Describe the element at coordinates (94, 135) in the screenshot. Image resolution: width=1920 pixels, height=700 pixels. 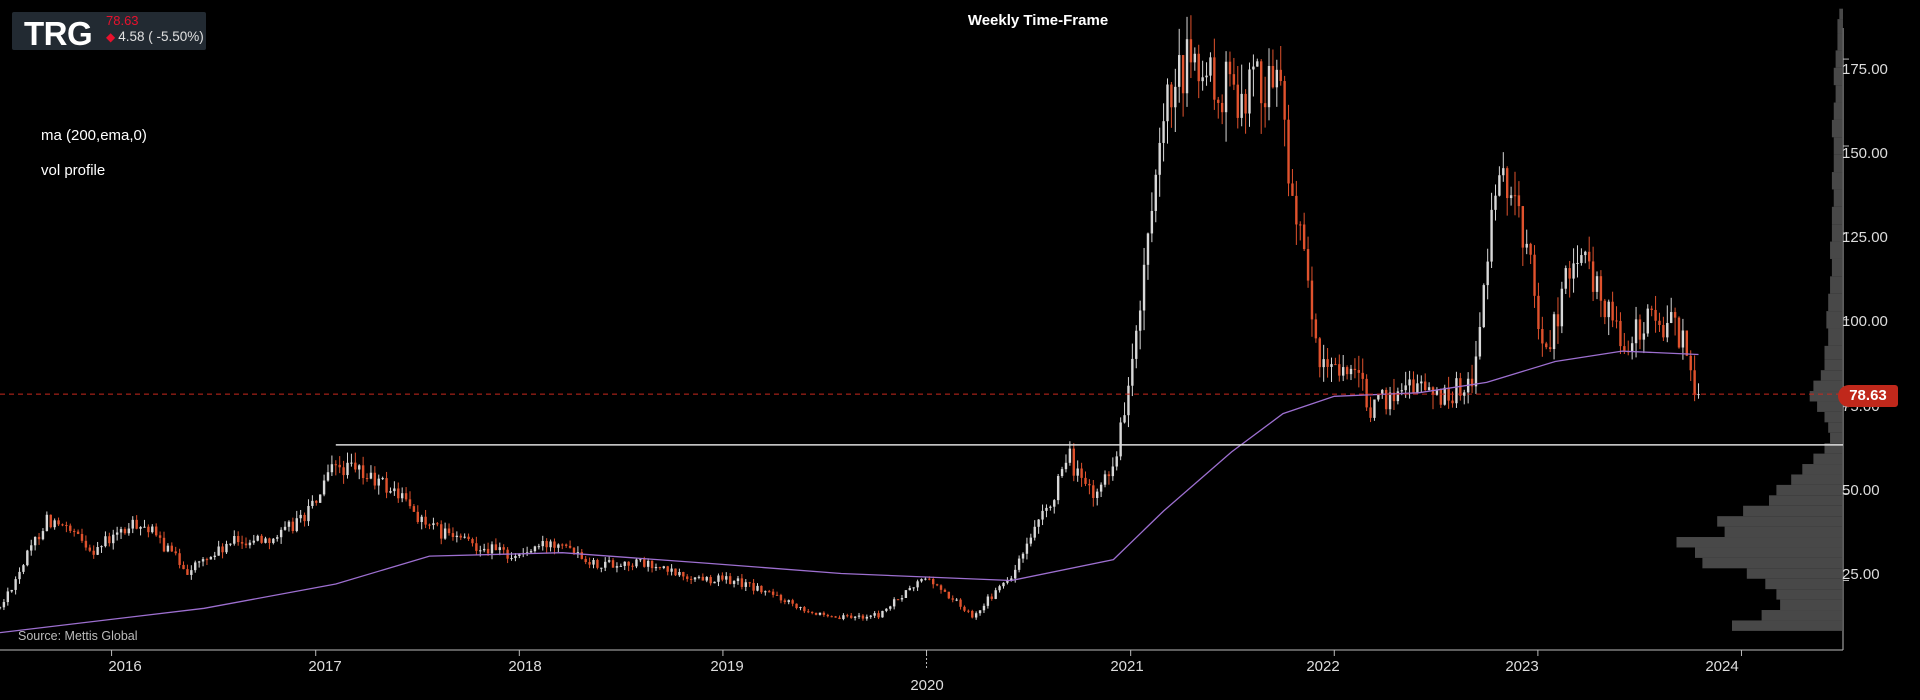
I see `indicator-ma-label: ma (200,ema,0)` at that location.